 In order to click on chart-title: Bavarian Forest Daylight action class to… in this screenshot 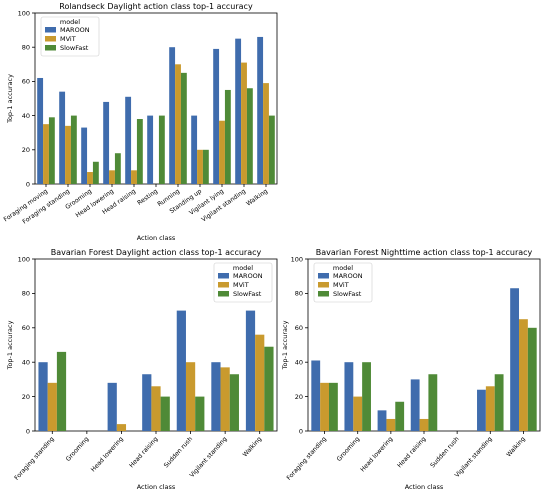, I will do `click(156, 252)`.